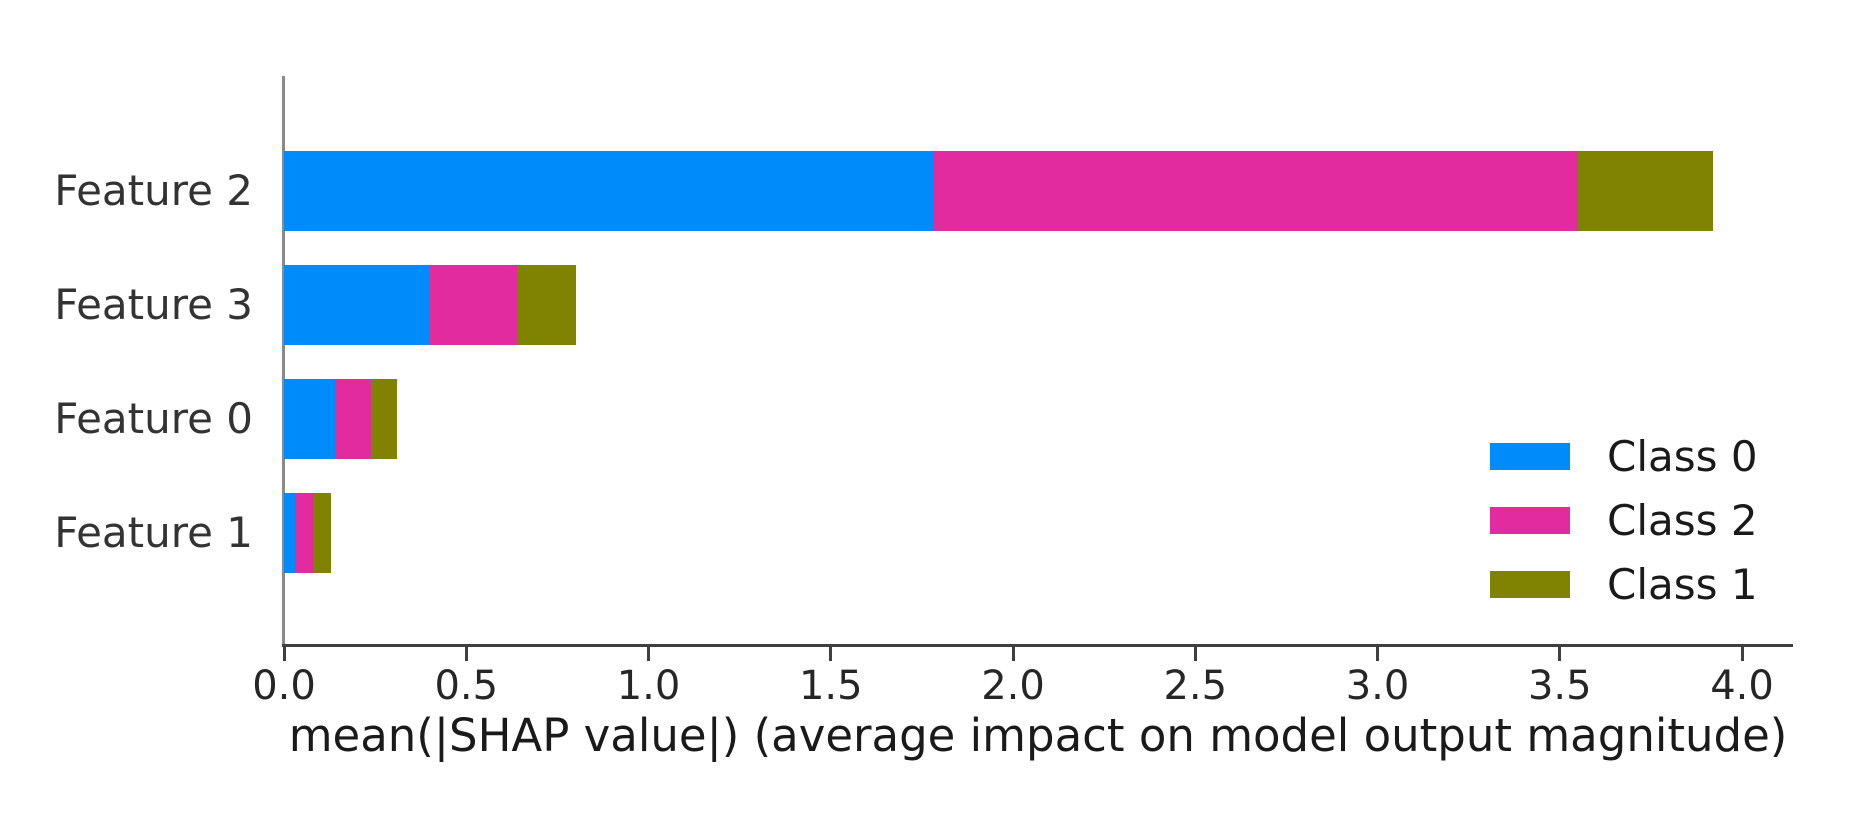 The height and width of the screenshot is (830, 1864). I want to click on x-tick-mark-3.5, so click(1560, 653).